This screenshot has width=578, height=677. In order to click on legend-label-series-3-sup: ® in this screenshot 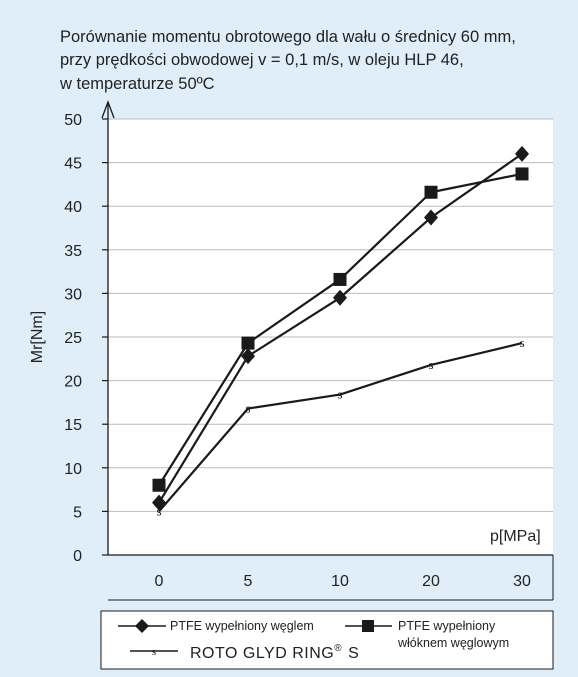, I will do `click(338, 648)`.